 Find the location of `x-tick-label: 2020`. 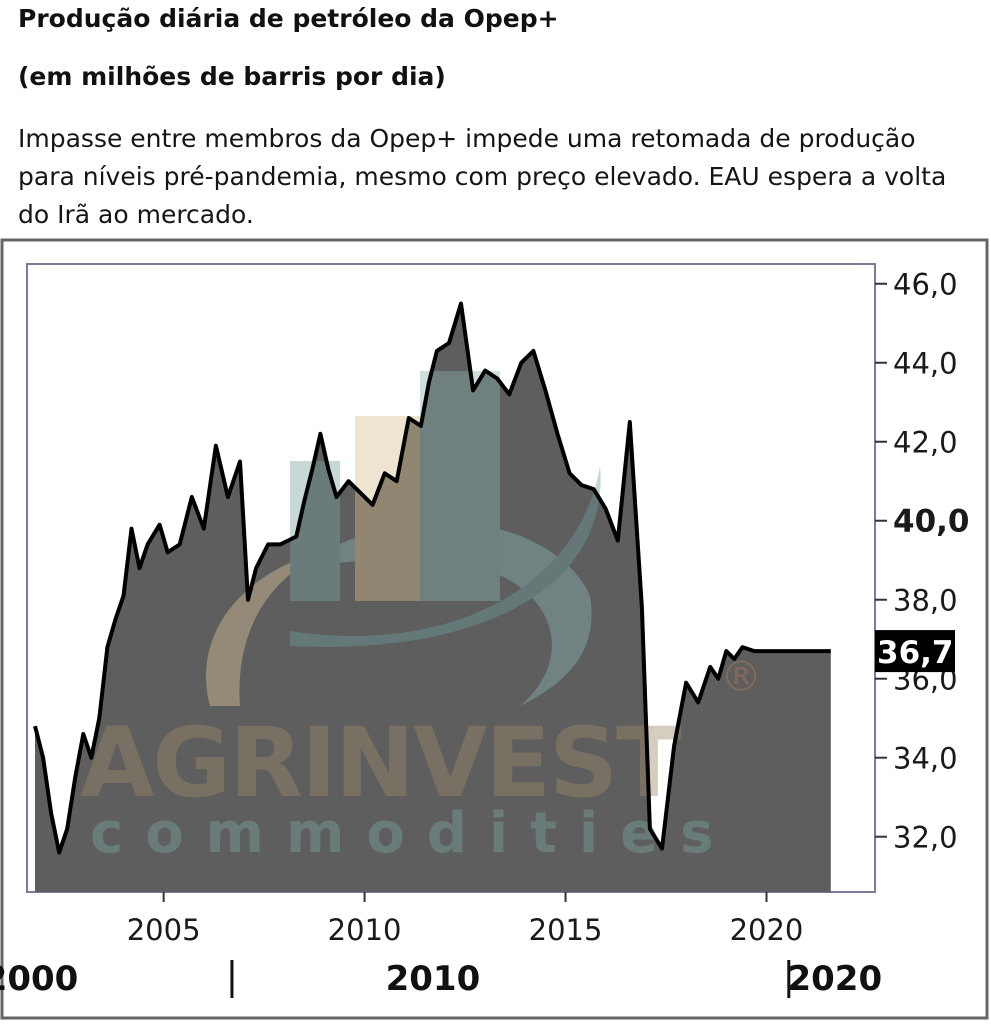

x-tick-label: 2020 is located at coordinates (767, 930).